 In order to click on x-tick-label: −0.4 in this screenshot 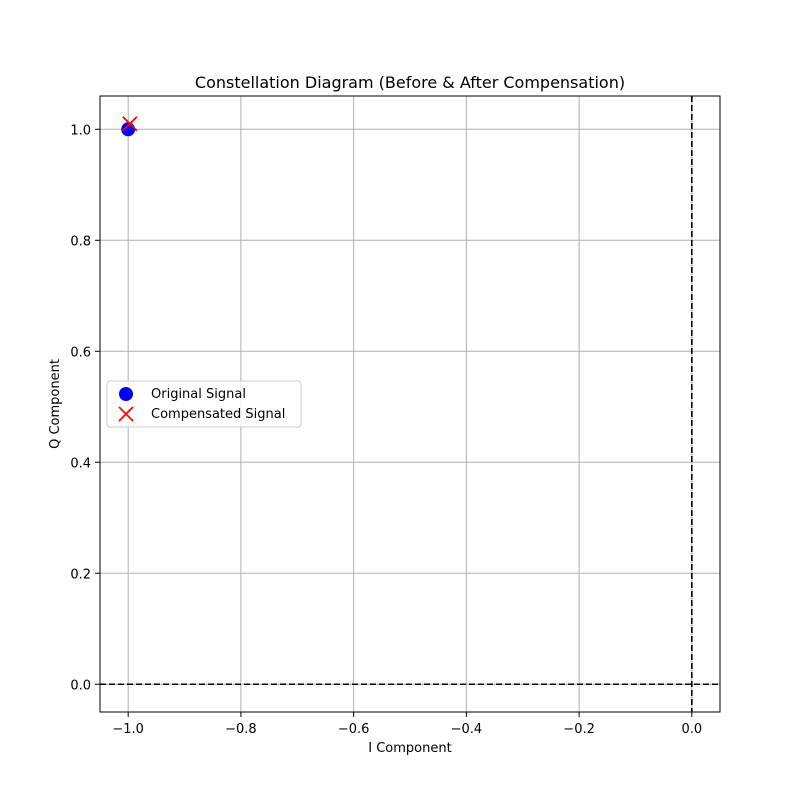, I will do `click(467, 729)`.